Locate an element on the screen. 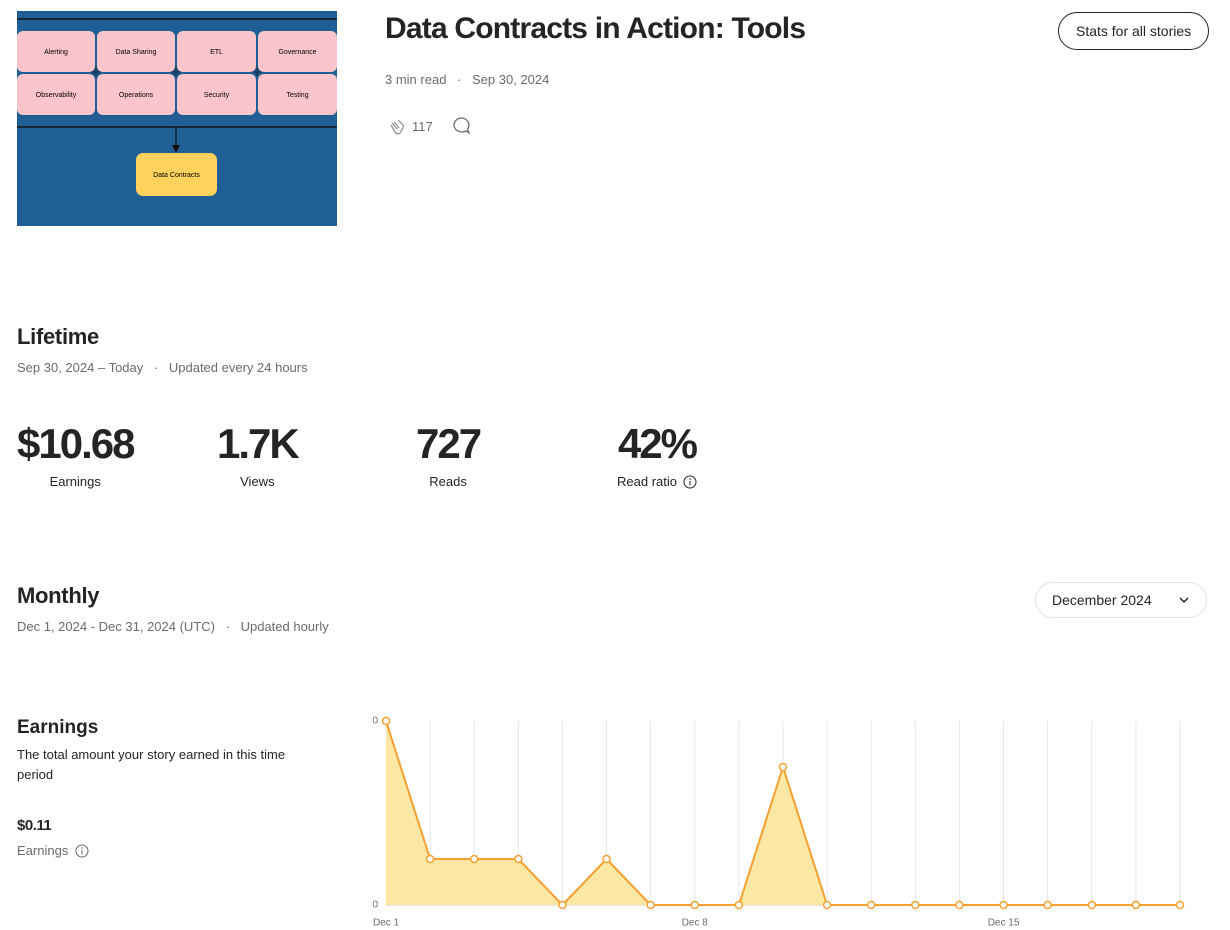  diagram-box-label: Data Sharing is located at coordinates (136, 52).